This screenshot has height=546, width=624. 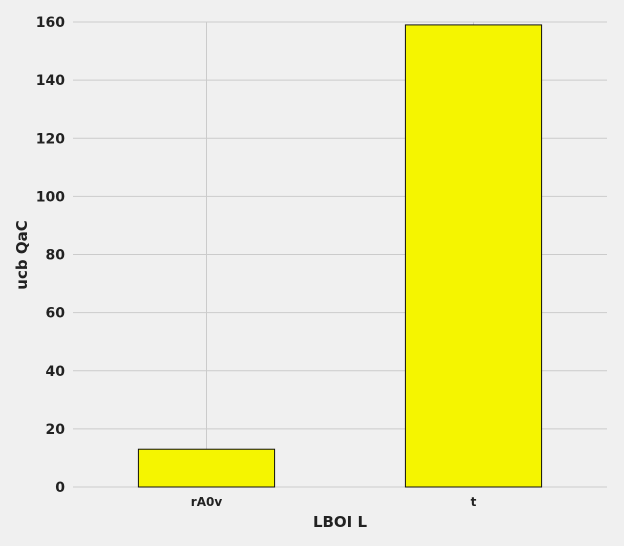 What do you see at coordinates (50, 139) in the screenshot?
I see `y-tick-label: 120` at bounding box center [50, 139].